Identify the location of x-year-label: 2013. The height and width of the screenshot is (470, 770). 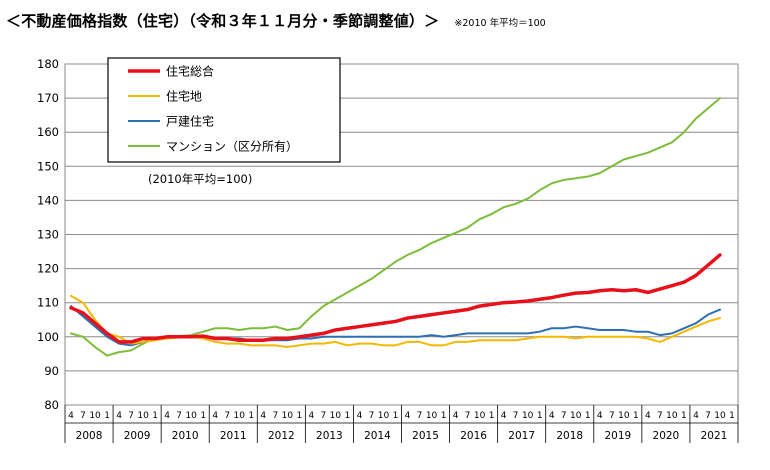
(329, 436).